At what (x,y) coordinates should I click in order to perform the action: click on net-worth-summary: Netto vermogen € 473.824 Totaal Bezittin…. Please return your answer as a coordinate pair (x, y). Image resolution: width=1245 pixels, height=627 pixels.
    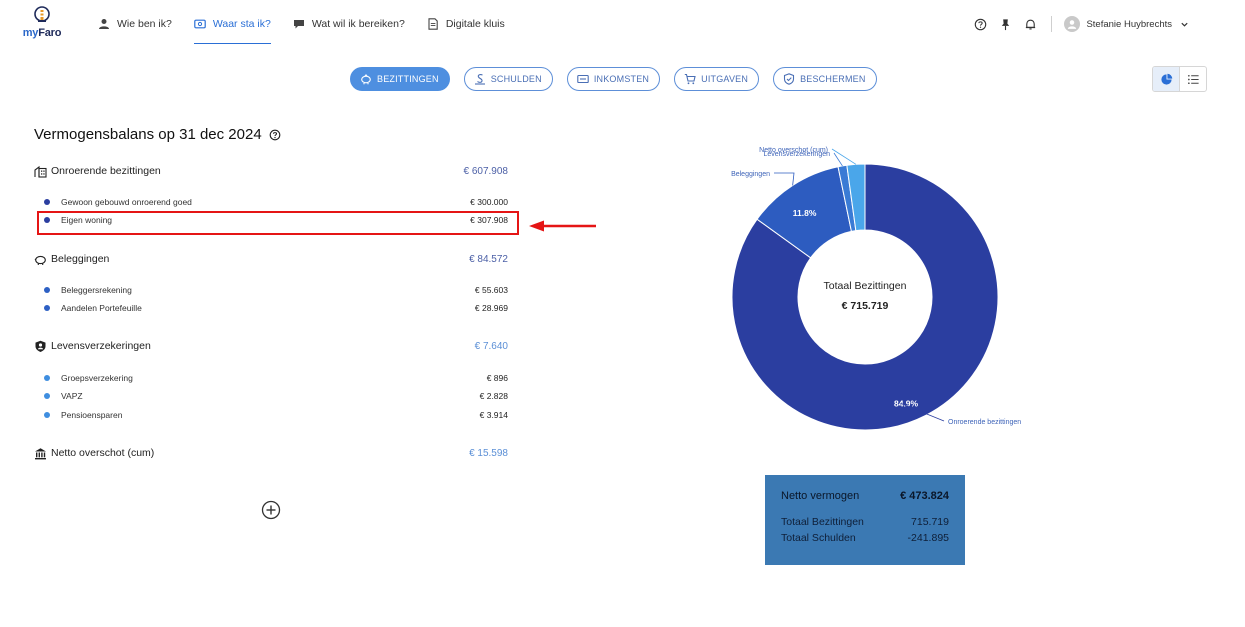
    Looking at the image, I should click on (865, 520).